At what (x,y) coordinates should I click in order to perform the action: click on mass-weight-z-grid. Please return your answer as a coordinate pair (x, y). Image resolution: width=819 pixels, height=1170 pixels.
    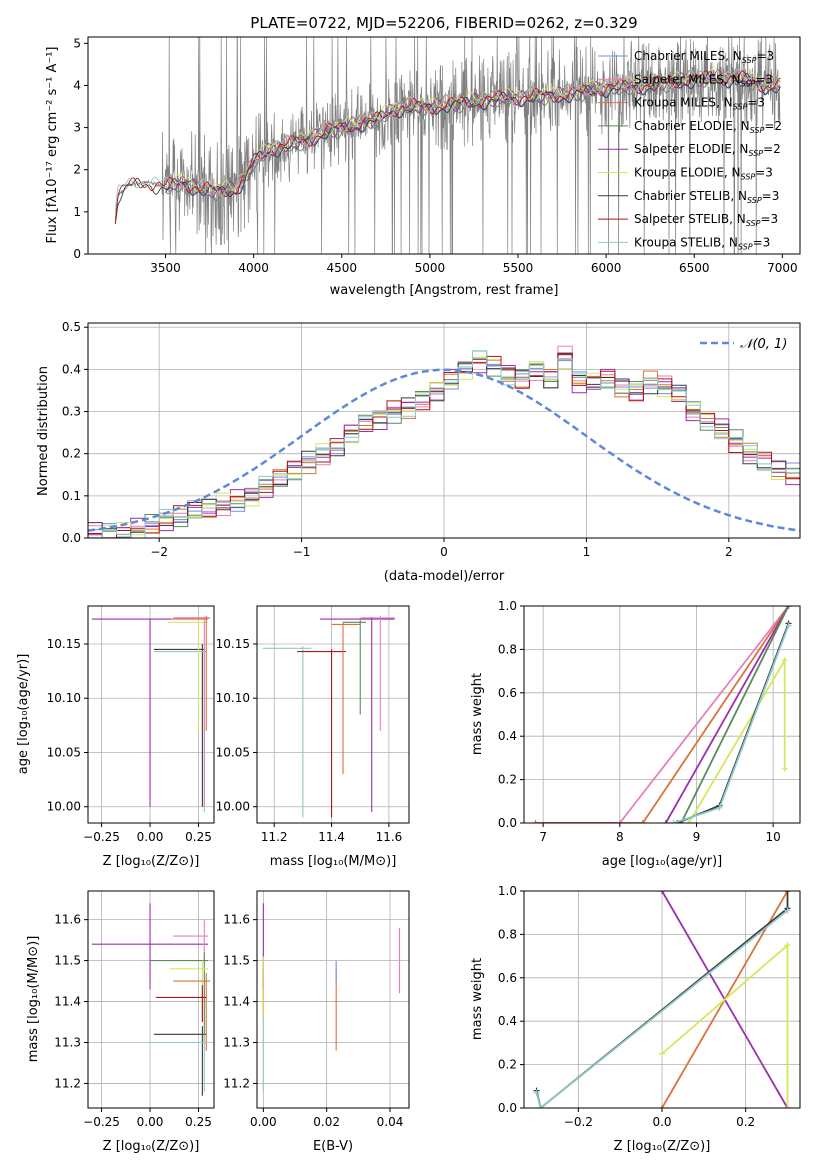
    Looking at the image, I should click on (662, 999).